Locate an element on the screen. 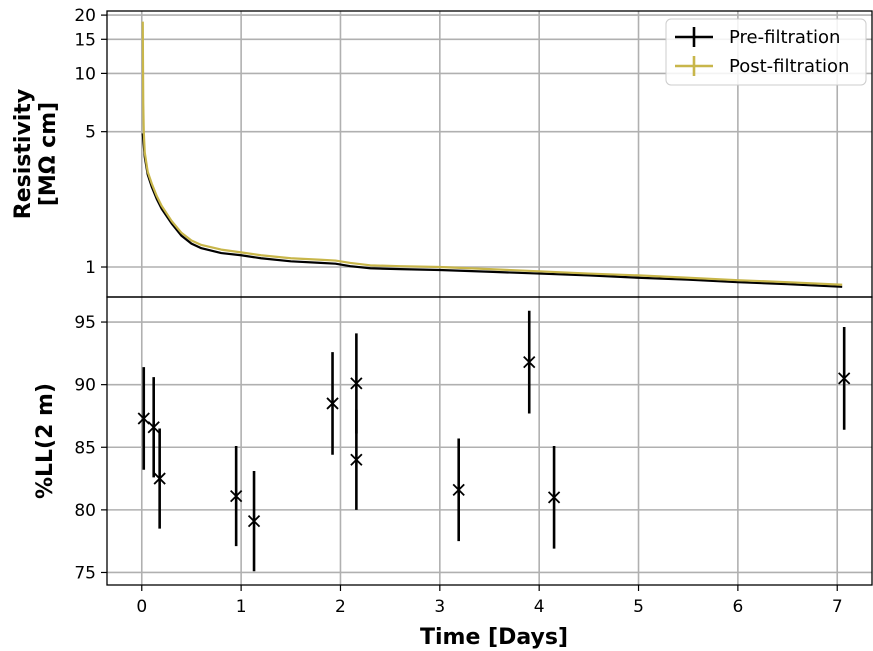  xtick-label: 3 is located at coordinates (439, 607).